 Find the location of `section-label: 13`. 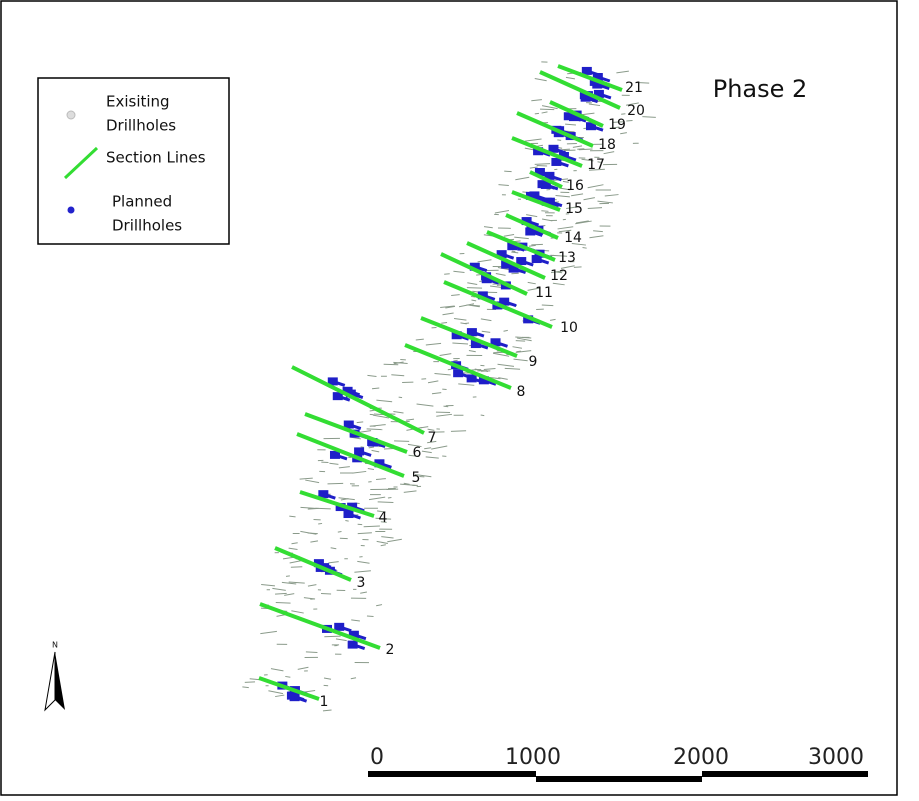

section-label: 13 is located at coordinates (567, 258).